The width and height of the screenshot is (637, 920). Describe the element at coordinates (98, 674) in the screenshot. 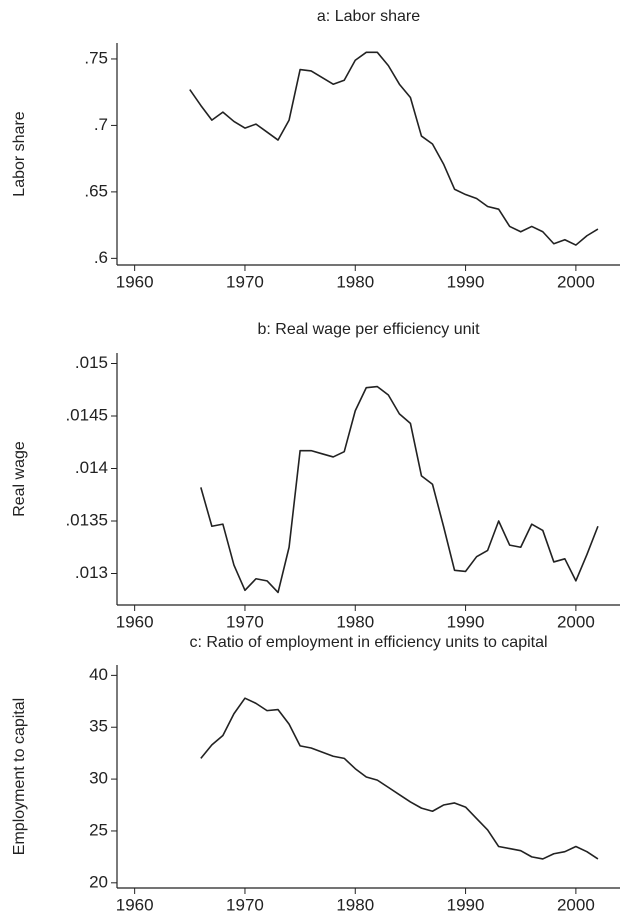

I see `y-tick-label: 40` at that location.